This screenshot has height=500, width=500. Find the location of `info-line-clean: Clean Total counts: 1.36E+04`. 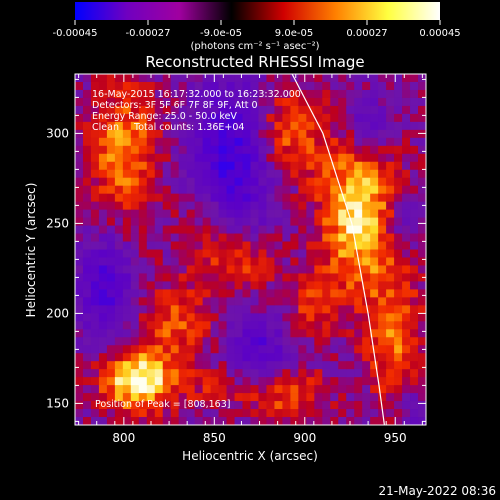

info-line-clean: Clean Total counts: 1.36E+04 is located at coordinates (168, 127).